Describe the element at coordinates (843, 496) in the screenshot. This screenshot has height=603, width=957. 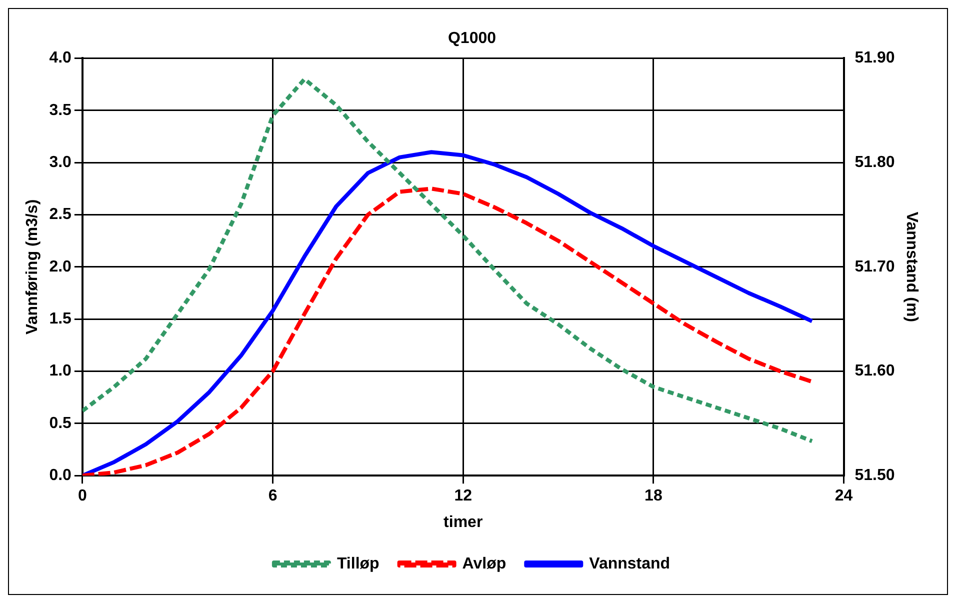
I see `x-tick-label: 24` at that location.